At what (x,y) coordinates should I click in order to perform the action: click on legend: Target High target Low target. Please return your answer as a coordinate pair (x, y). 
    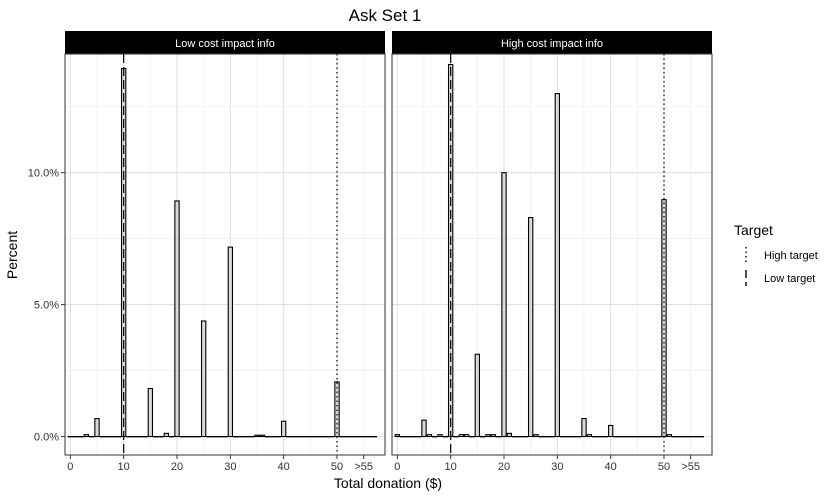
    Looking at the image, I should click on (776, 254).